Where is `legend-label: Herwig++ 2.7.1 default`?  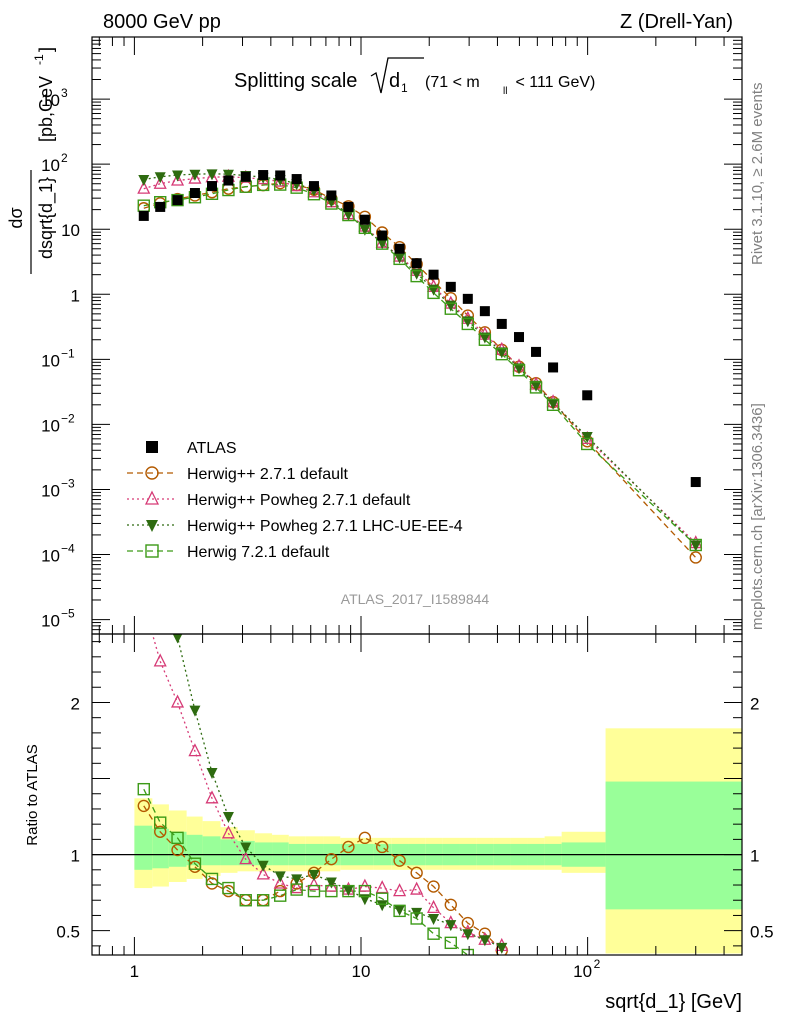 legend-label: Herwig++ 2.7.1 default is located at coordinates (268, 474).